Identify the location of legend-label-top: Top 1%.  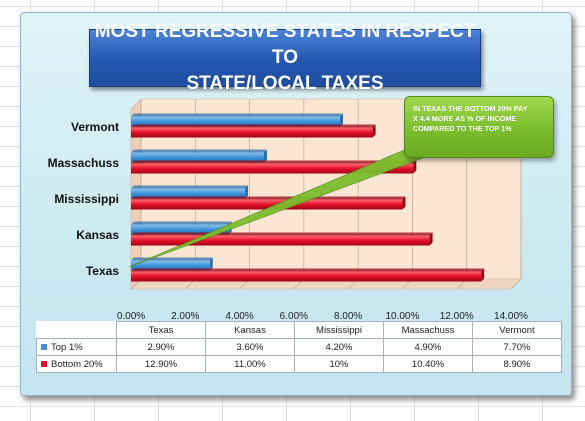
(67, 347).